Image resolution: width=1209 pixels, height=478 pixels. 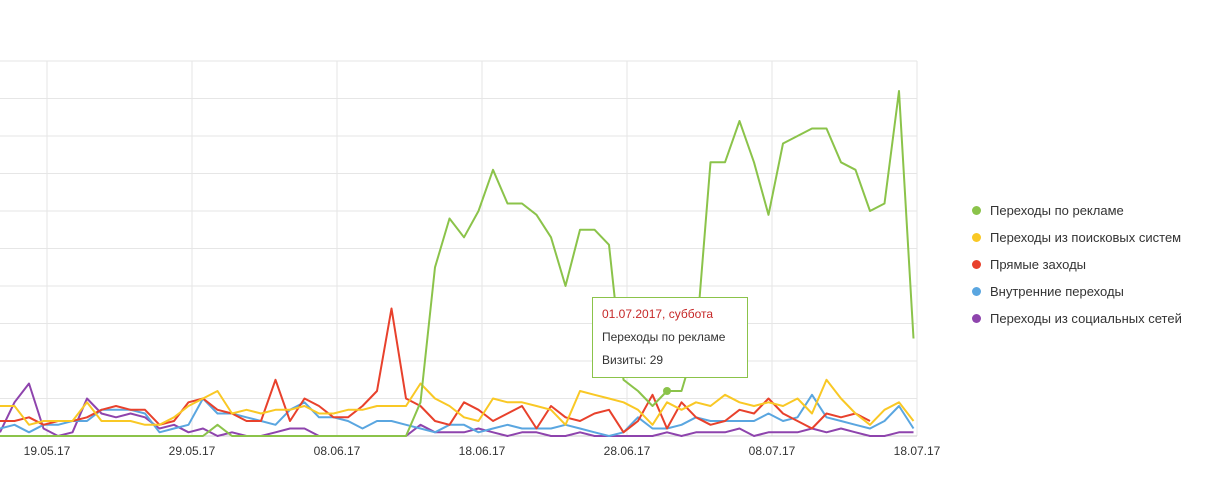 I want to click on legend-label: Переходы из поисковых систем, so click(x=1086, y=237).